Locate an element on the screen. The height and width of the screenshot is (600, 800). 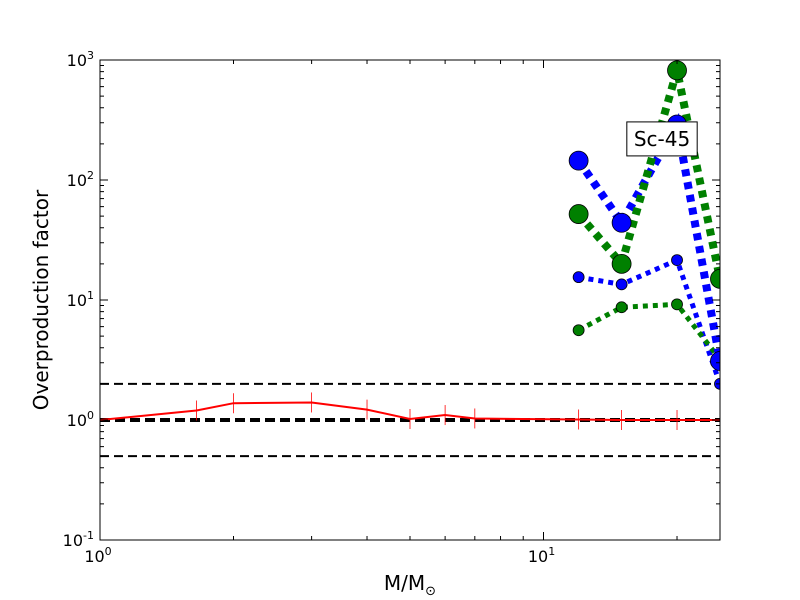
y-tick-label: 10² is located at coordinates (80, 179).